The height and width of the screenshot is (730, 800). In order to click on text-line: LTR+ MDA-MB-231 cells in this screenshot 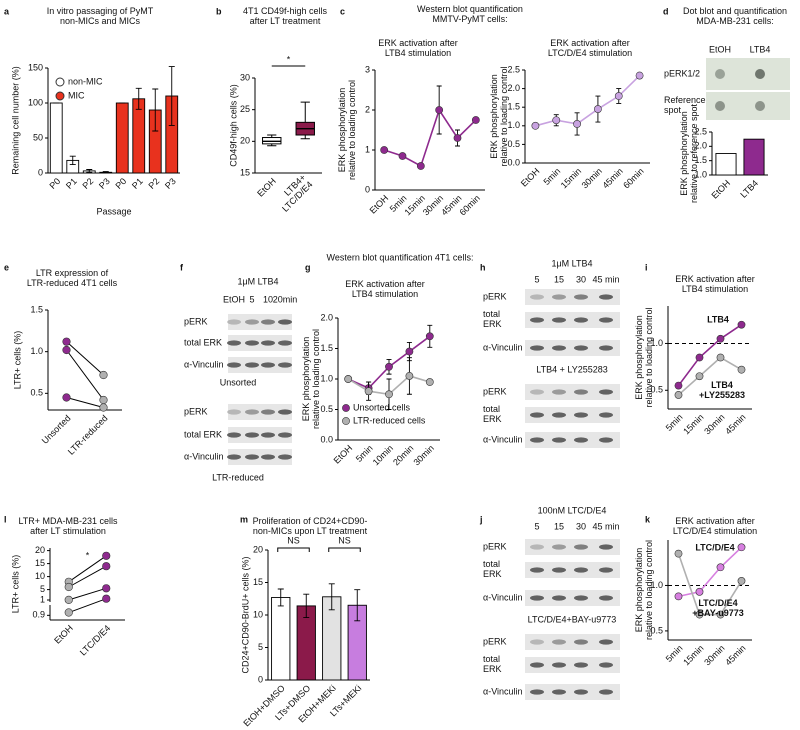, I will do `click(68, 521)`.